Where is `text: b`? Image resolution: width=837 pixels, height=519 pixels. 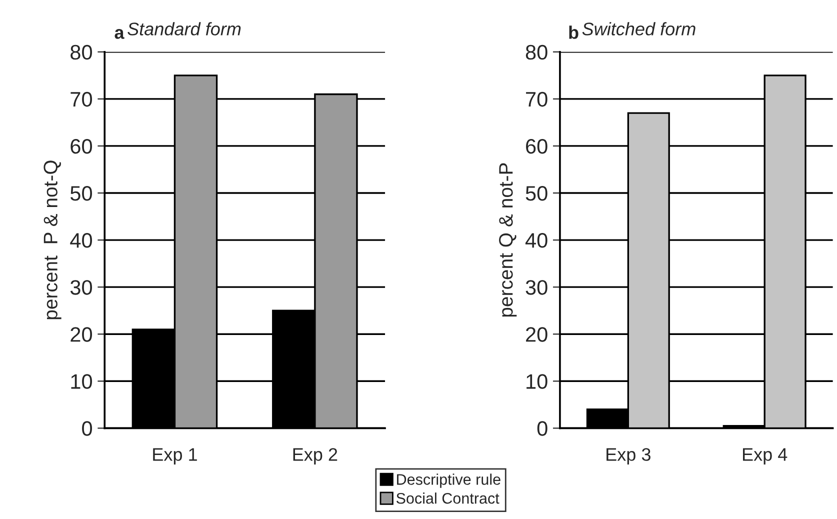 text: b is located at coordinates (573, 32).